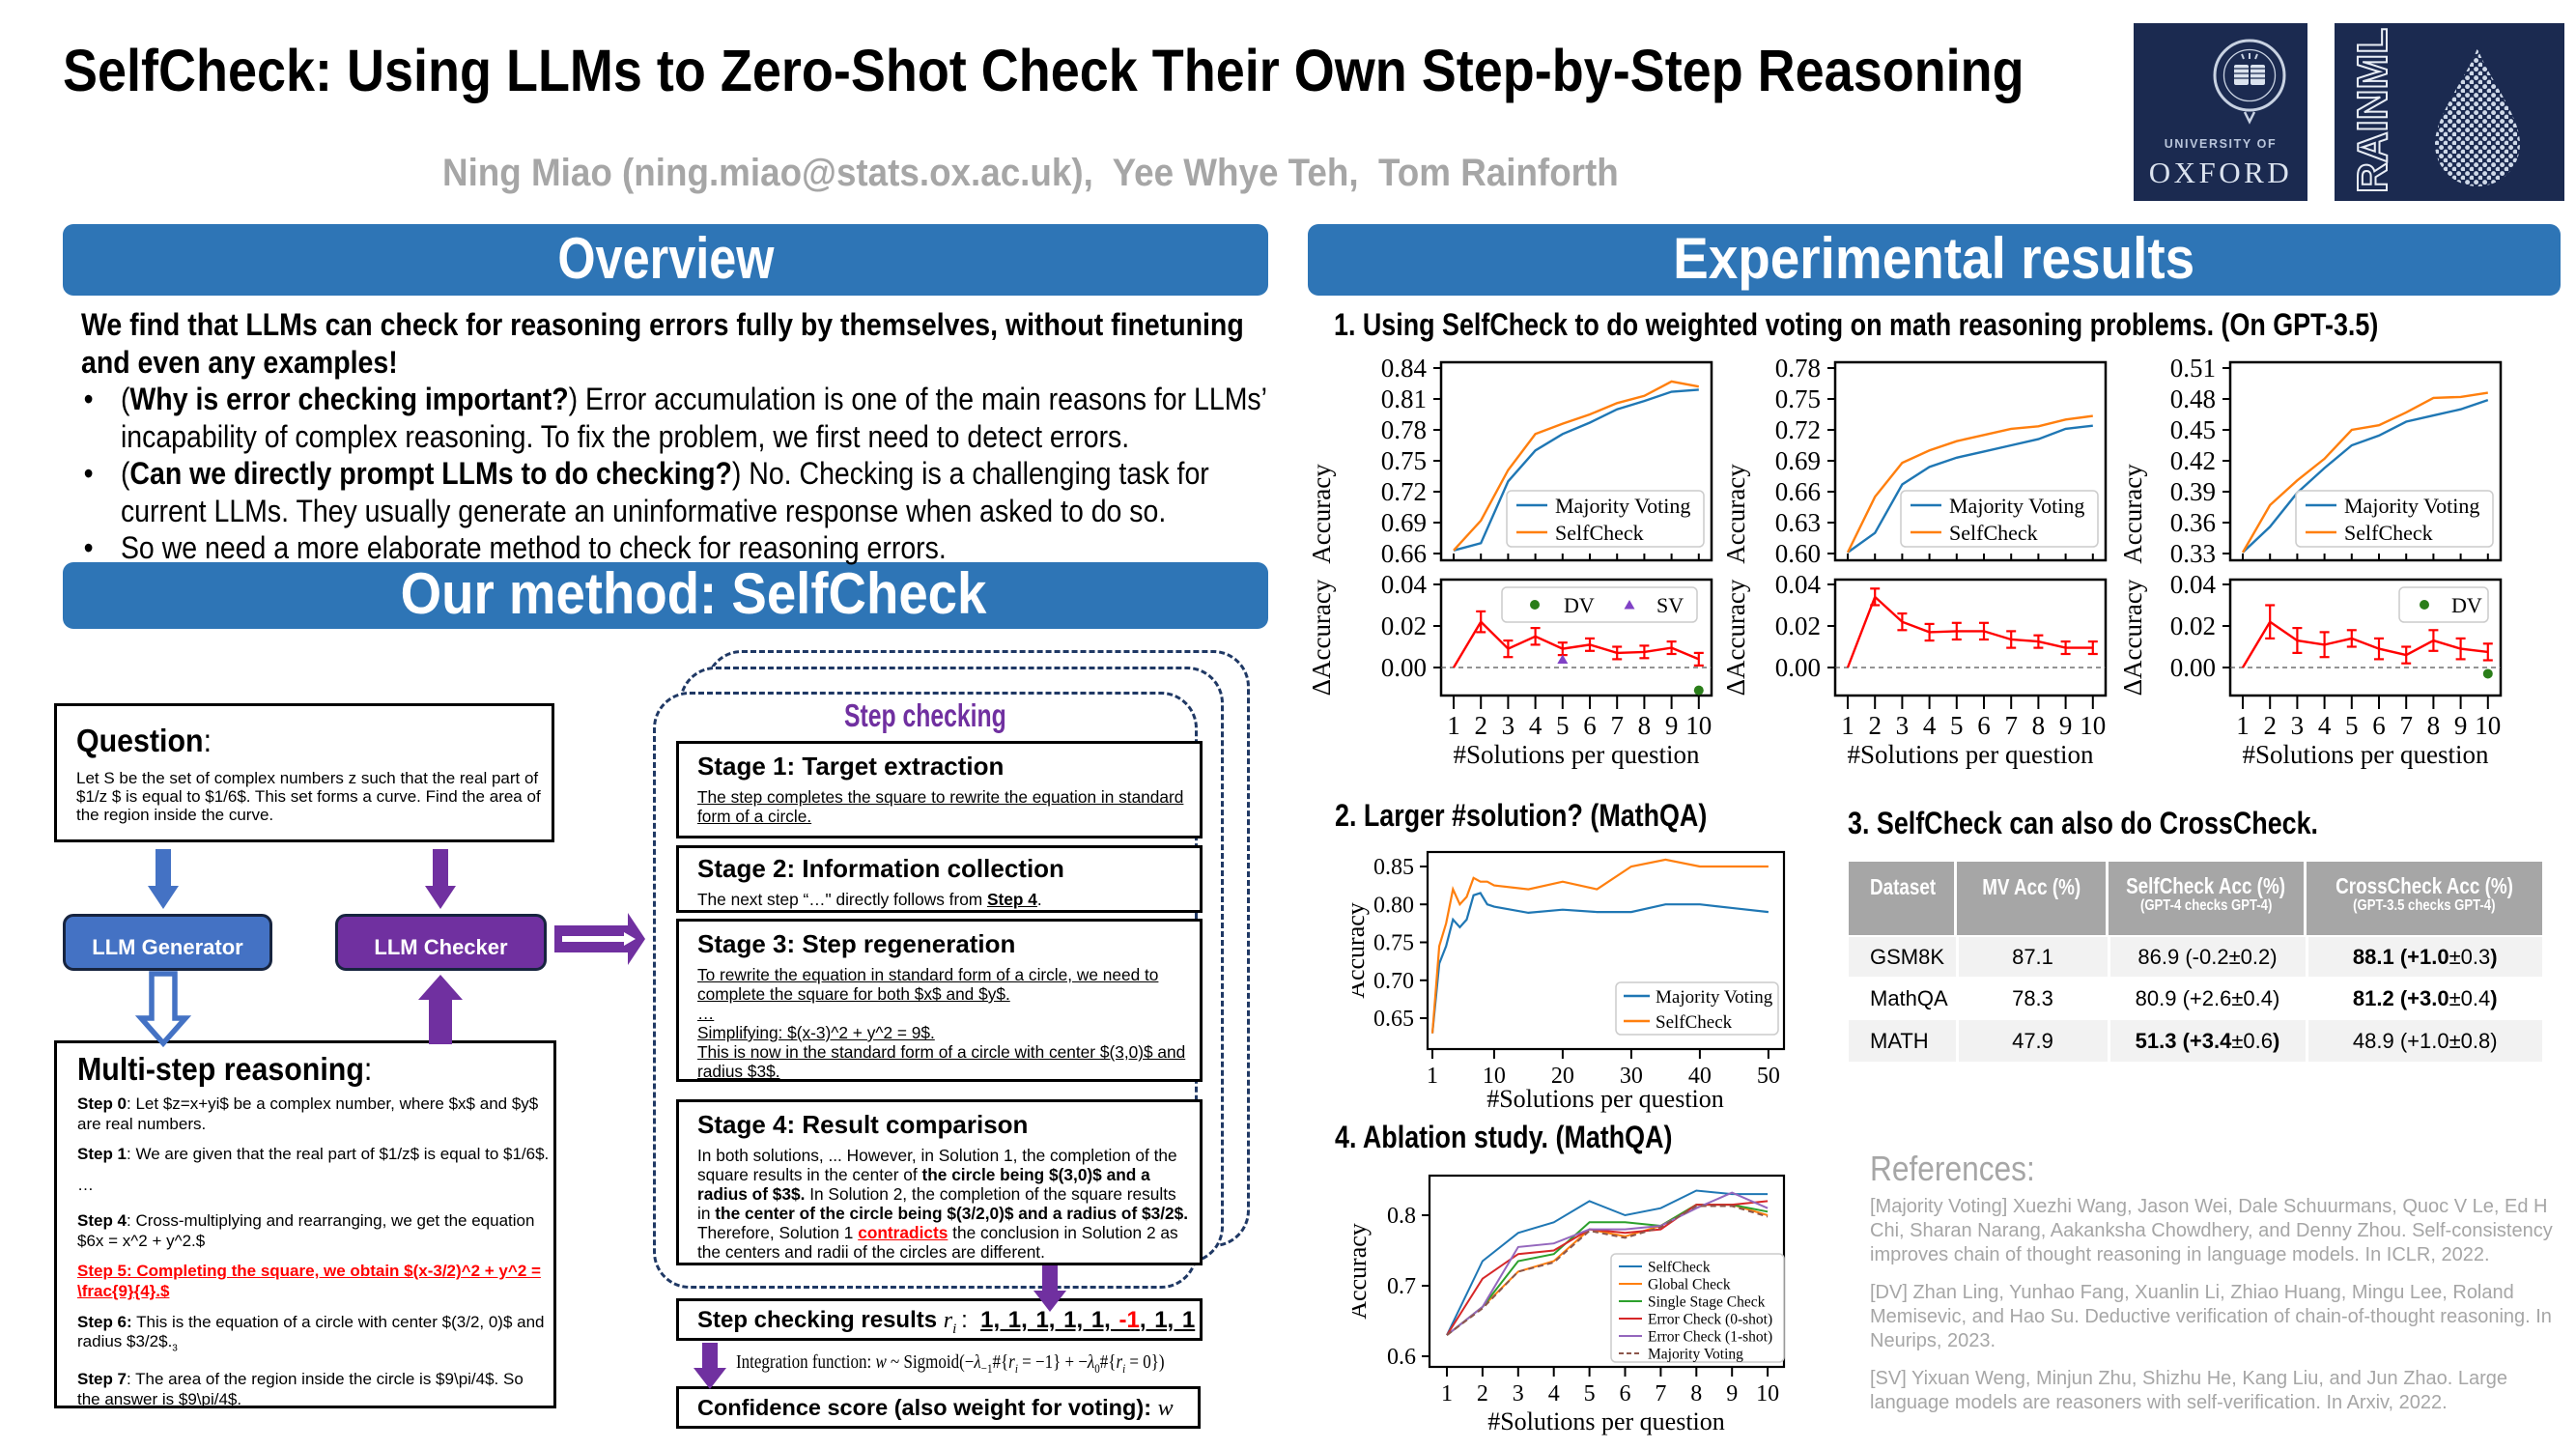 This screenshot has width=2576, height=1449. I want to click on svg-text: 0.65, so click(1393, 1019).